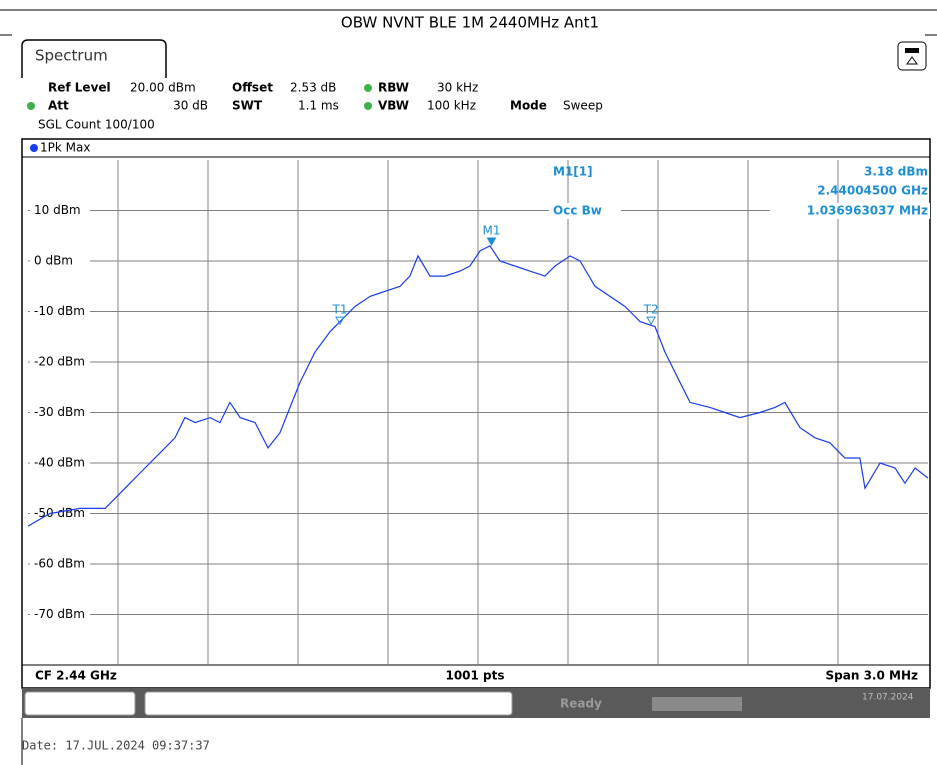  Describe the element at coordinates (252, 88) in the screenshot. I see `setting-label: Offset` at that location.